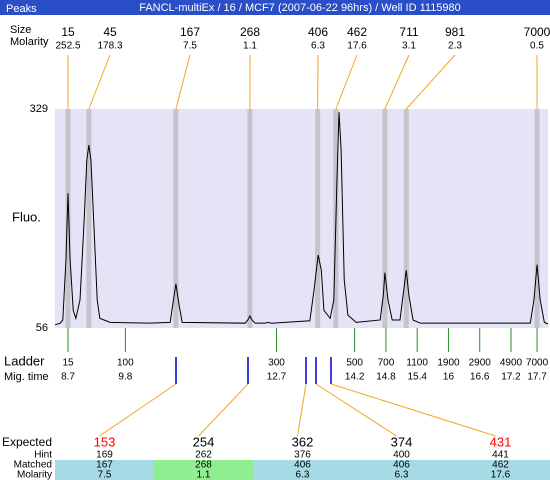 The image size is (550, 480). What do you see at coordinates (110, 32) in the screenshot?
I see `peak-size: 45` at bounding box center [110, 32].